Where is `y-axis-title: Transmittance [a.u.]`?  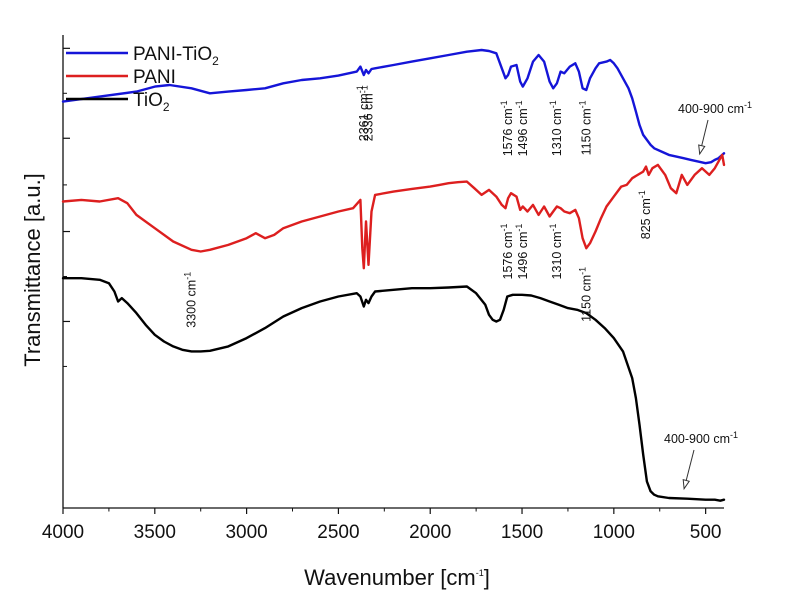
y-axis-title: Transmittance [a.u.] is located at coordinates (32, 270).